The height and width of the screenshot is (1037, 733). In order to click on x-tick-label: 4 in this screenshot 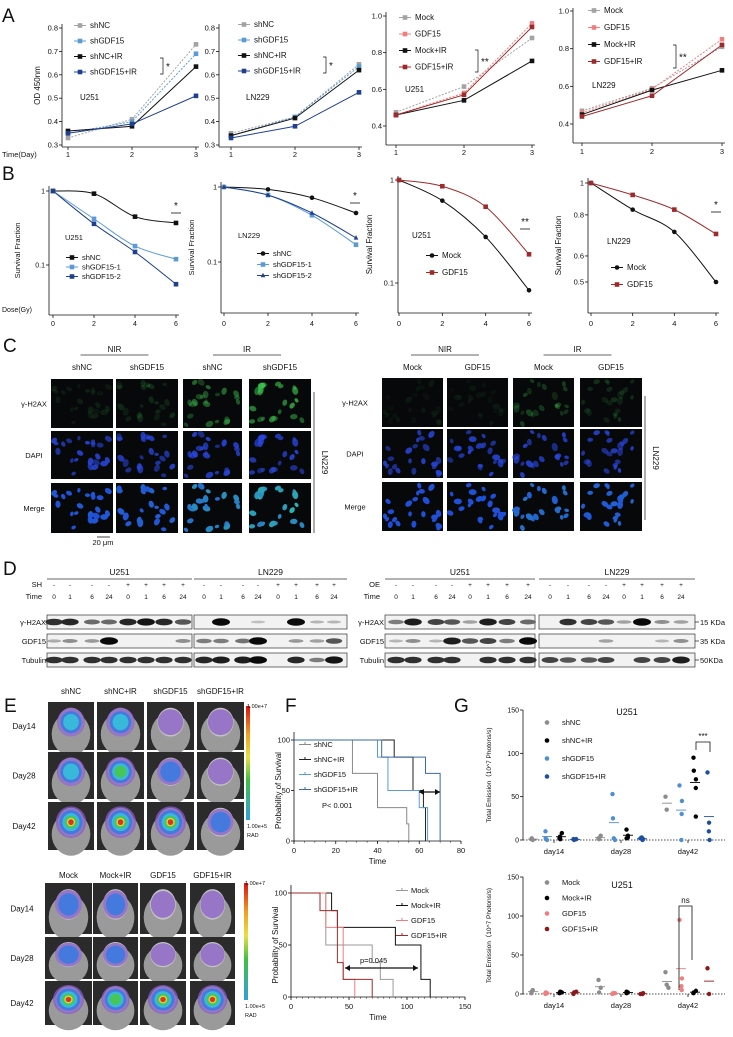, I will do `click(674, 323)`.